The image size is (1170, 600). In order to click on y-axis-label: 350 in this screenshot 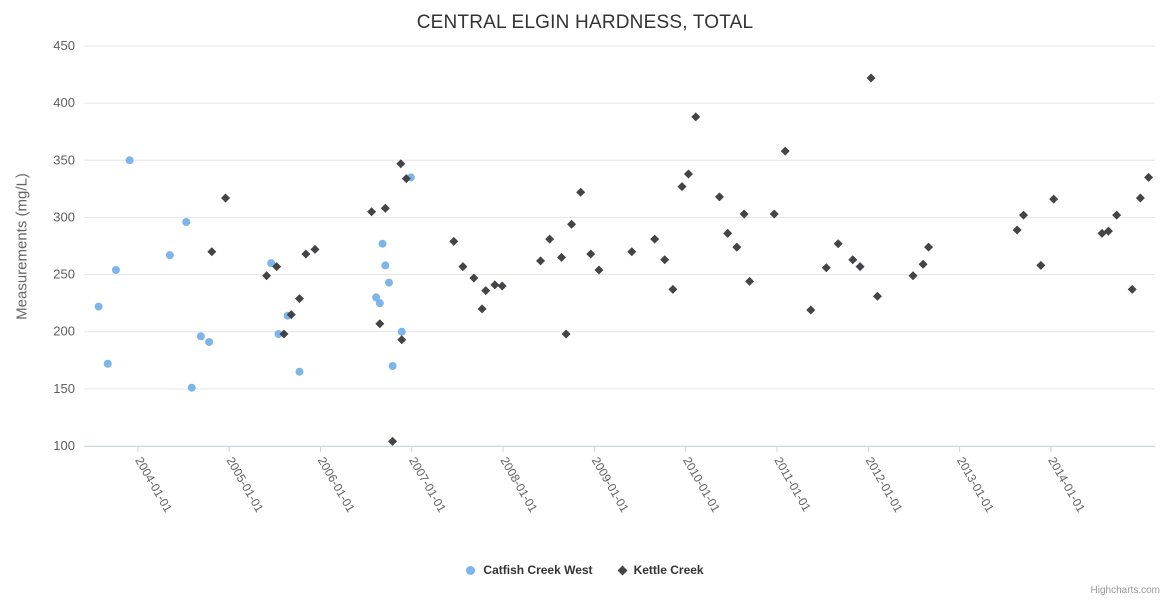, I will do `click(64, 159)`.